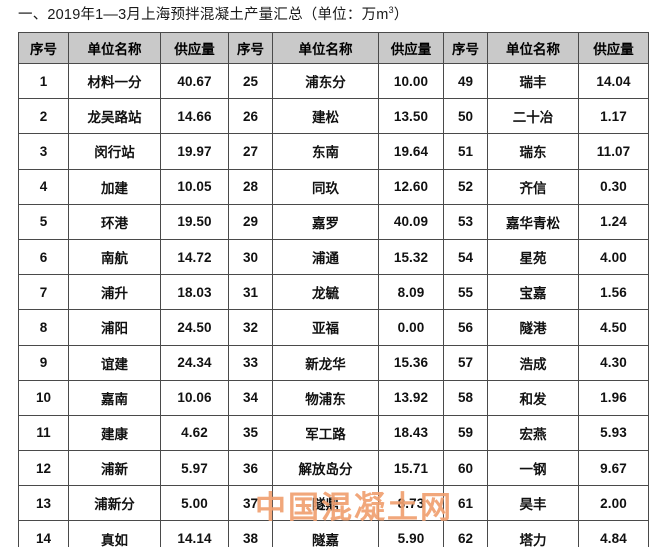 This screenshot has width=655, height=547. I want to click on cell-supply-amount: 13.92, so click(411, 397).